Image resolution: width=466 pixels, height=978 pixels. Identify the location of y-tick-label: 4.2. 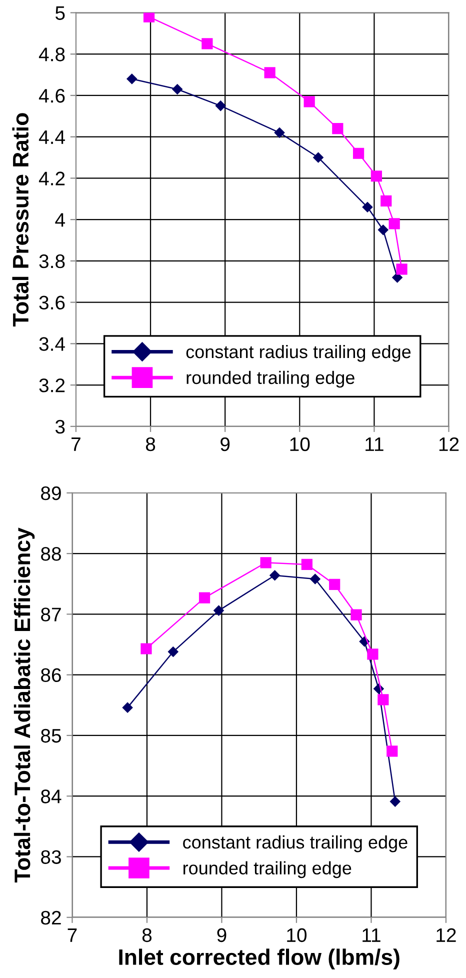
(51, 179).